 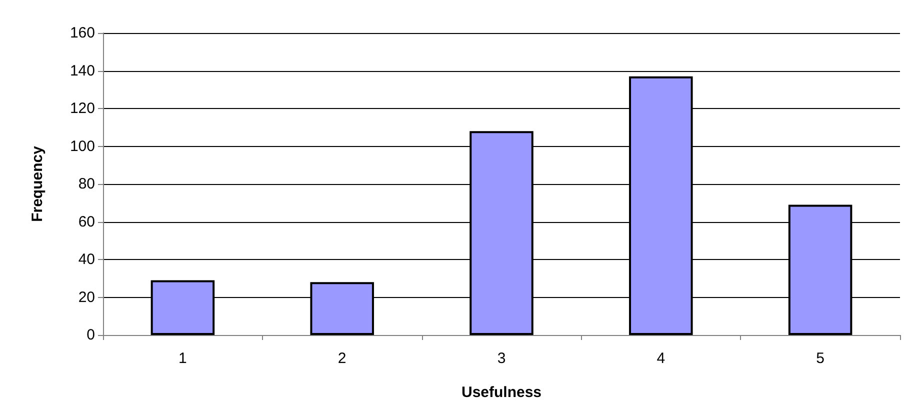 I want to click on y-tick-label: 60, so click(x=86, y=221).